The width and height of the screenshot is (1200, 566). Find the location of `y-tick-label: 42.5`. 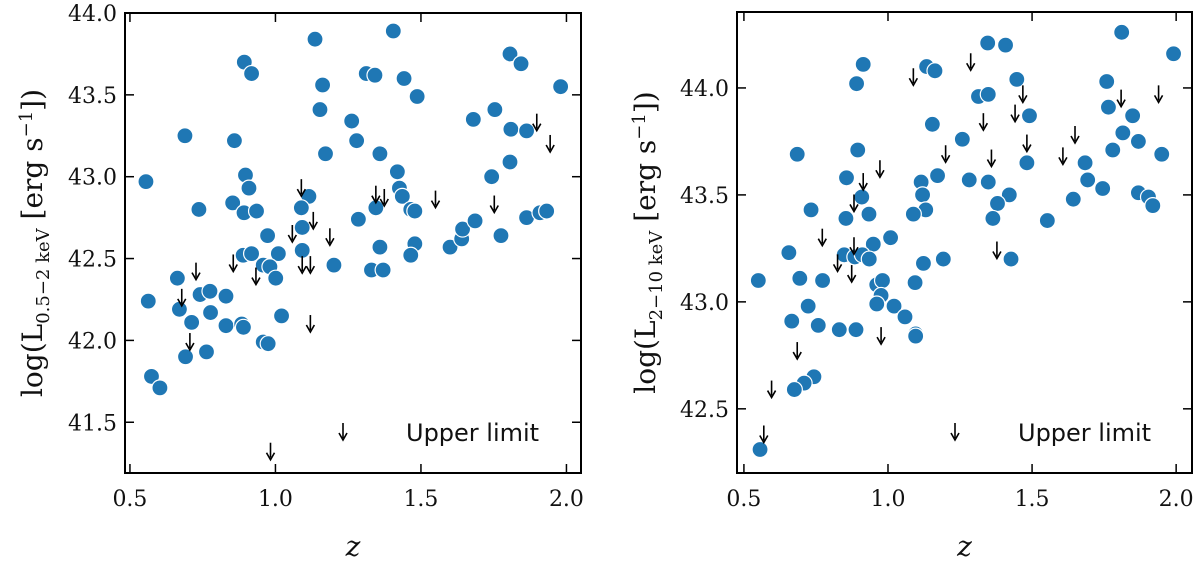

y-tick-label: 42.5 is located at coordinates (92, 260).